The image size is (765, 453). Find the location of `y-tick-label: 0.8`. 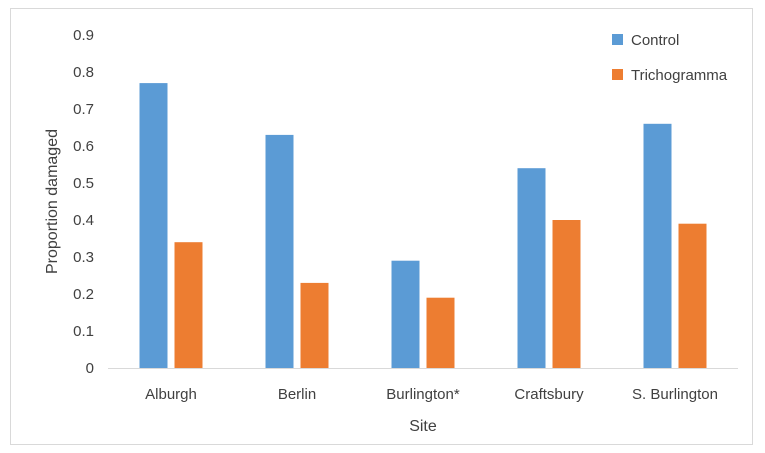

y-tick-label: 0.8 is located at coordinates (83, 72).